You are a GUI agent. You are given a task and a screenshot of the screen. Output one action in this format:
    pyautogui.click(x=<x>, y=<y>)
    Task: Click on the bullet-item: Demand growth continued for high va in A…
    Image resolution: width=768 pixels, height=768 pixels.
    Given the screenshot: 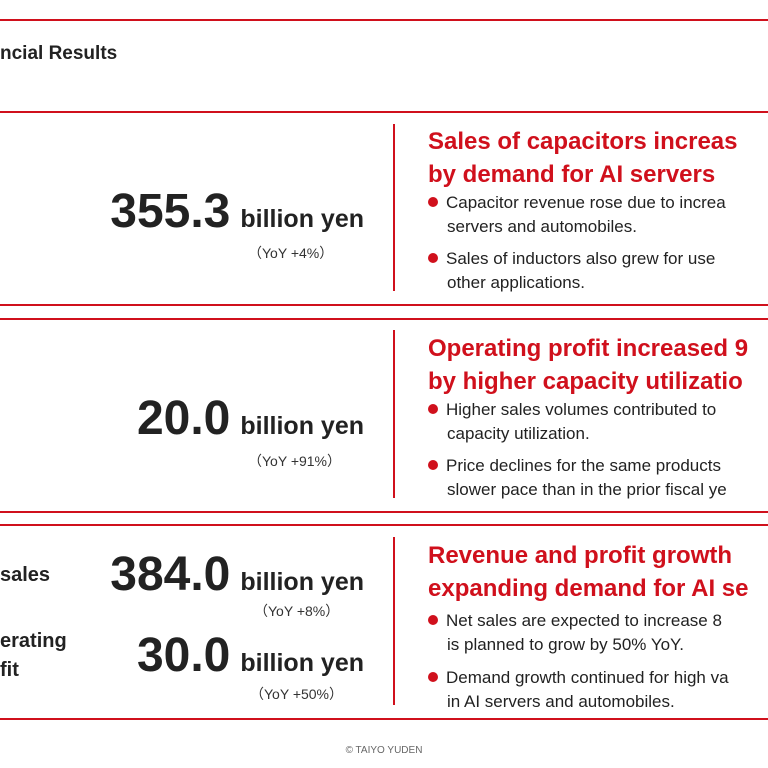 What is the action you would take?
    pyautogui.click(x=578, y=690)
    